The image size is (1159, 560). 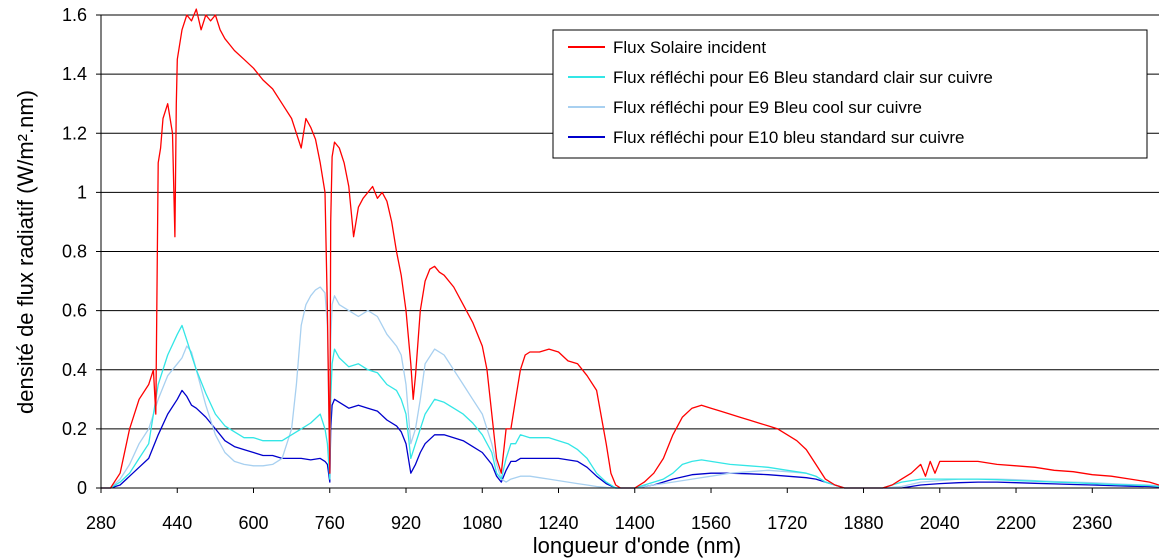 What do you see at coordinates (74, 429) in the screenshot?
I see `y-tick-label: 0.2` at bounding box center [74, 429].